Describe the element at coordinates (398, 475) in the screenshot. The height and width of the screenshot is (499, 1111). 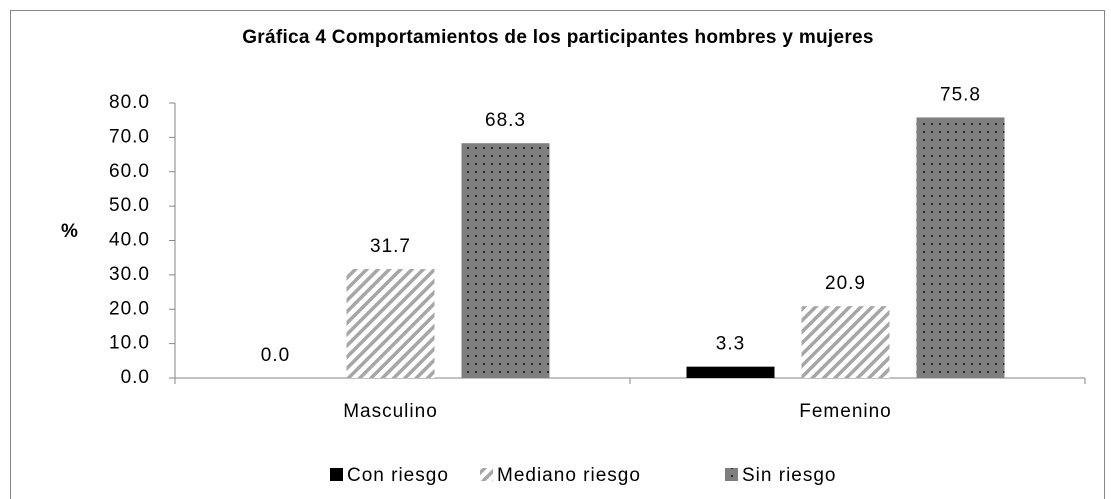
I see `legend-label: Con riesgo` at that location.